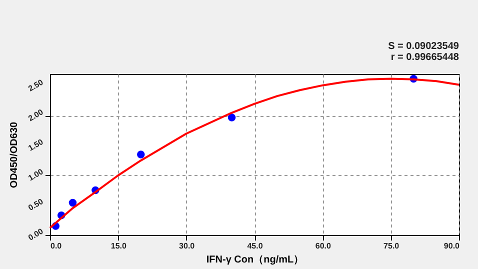 Image resolution: width=478 pixels, height=269 pixels. Describe the element at coordinates (14, 154) in the screenshot. I see `y-axis-title: OD450/OD630` at that location.